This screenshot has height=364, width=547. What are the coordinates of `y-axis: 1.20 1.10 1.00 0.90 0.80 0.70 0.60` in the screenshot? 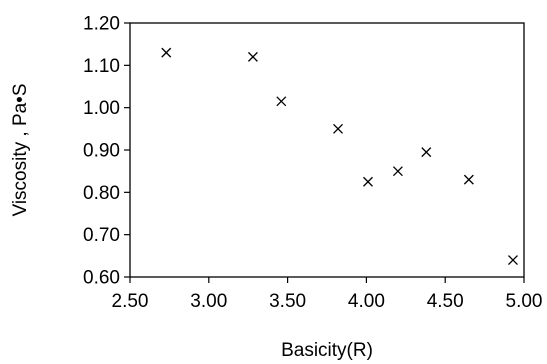 It's located at (106, 151).